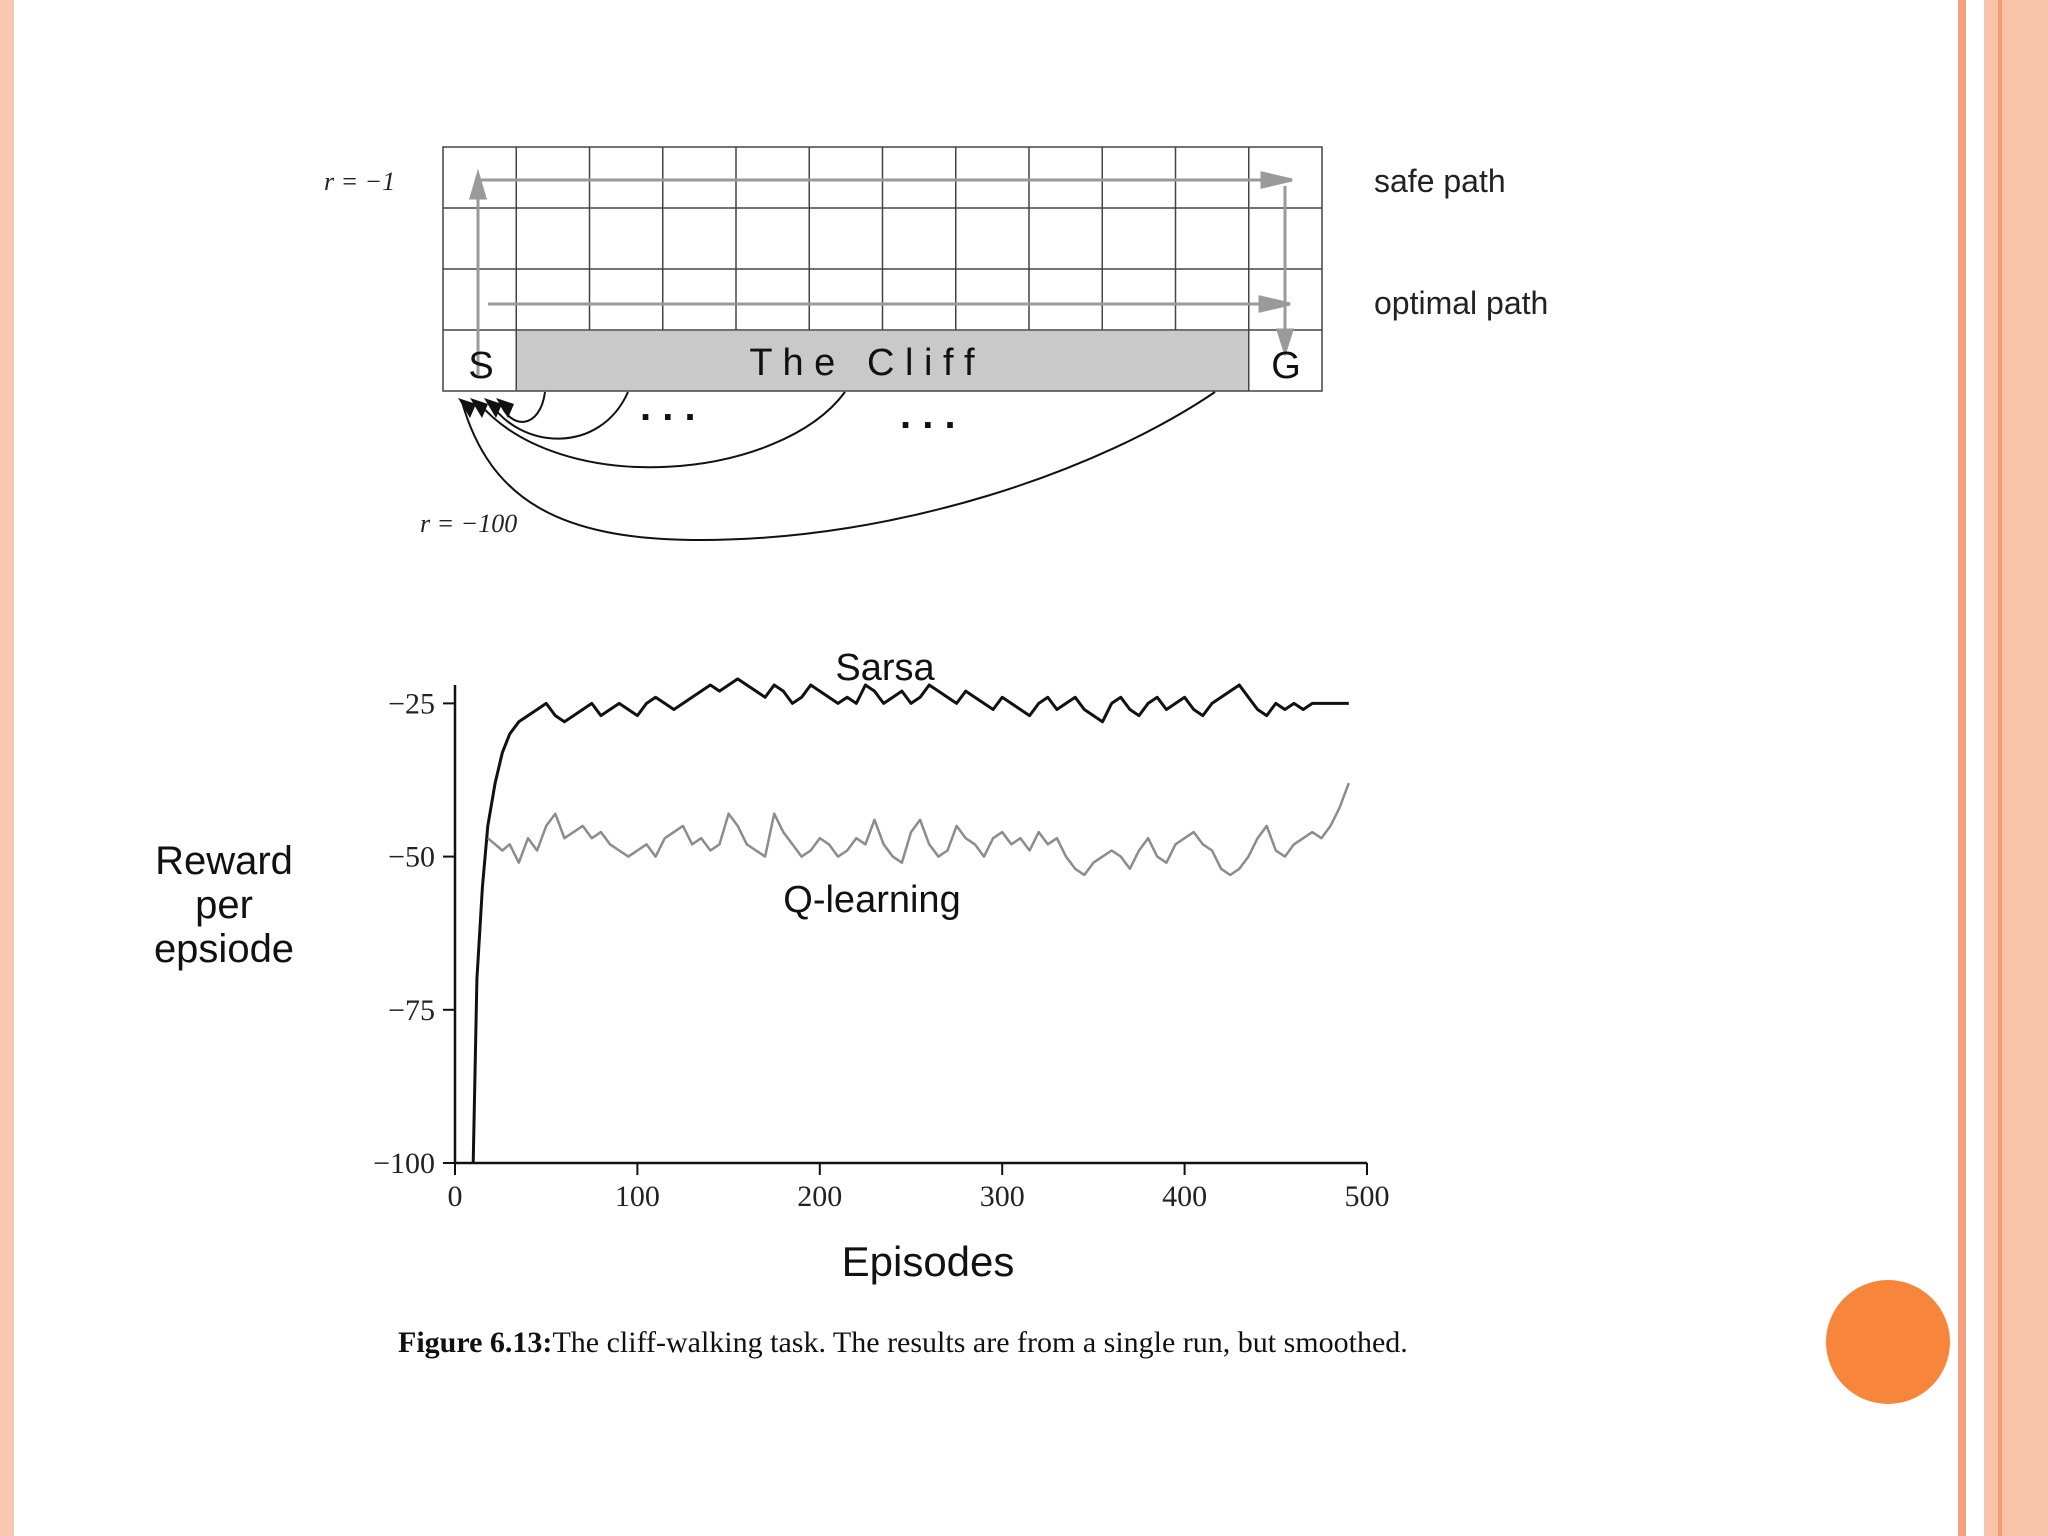 This screenshot has height=1536, width=2048. Describe the element at coordinates (1286, 366) in the screenshot. I see `goal-label: G` at that location.